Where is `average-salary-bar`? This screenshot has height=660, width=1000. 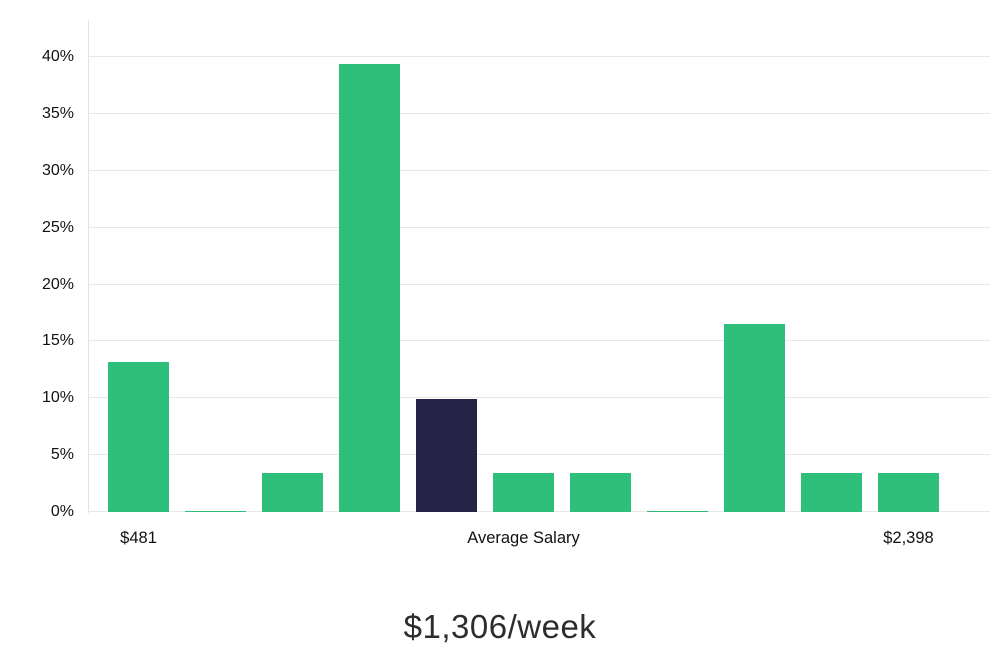 average-salary-bar is located at coordinates (446, 455).